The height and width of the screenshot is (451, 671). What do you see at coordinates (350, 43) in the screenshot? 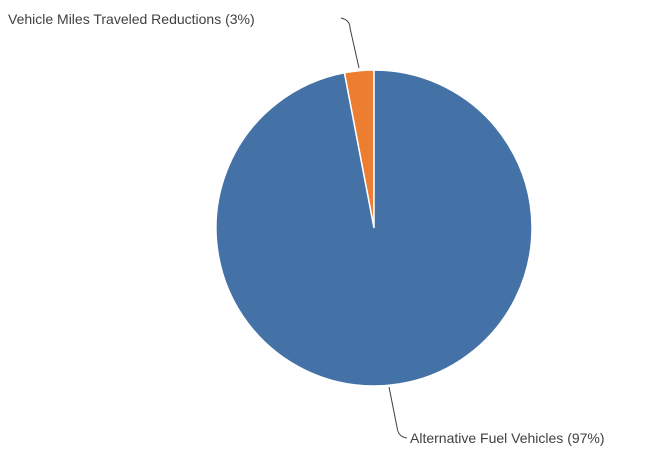
I see `leader-line-vmt` at bounding box center [350, 43].